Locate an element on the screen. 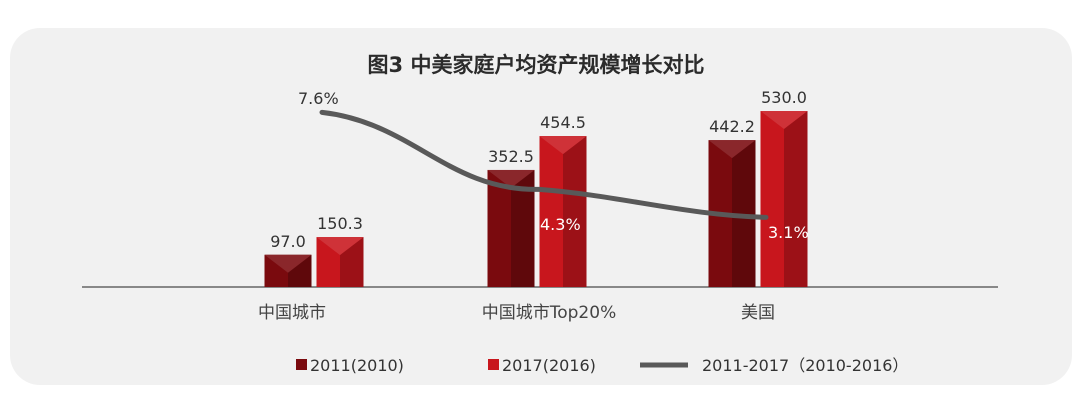  legend-item-3: 2011-2017（2010-2016） is located at coordinates (774, 365).